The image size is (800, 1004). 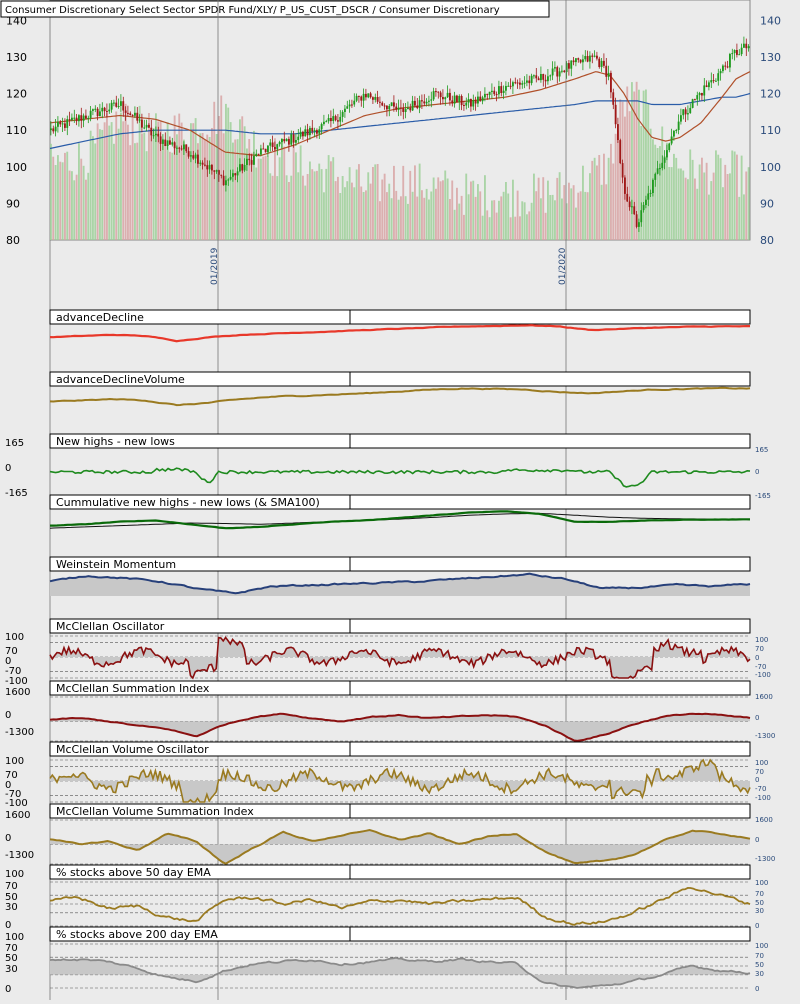 I want to click on new-highs-lows-line, so click(x=400, y=477).